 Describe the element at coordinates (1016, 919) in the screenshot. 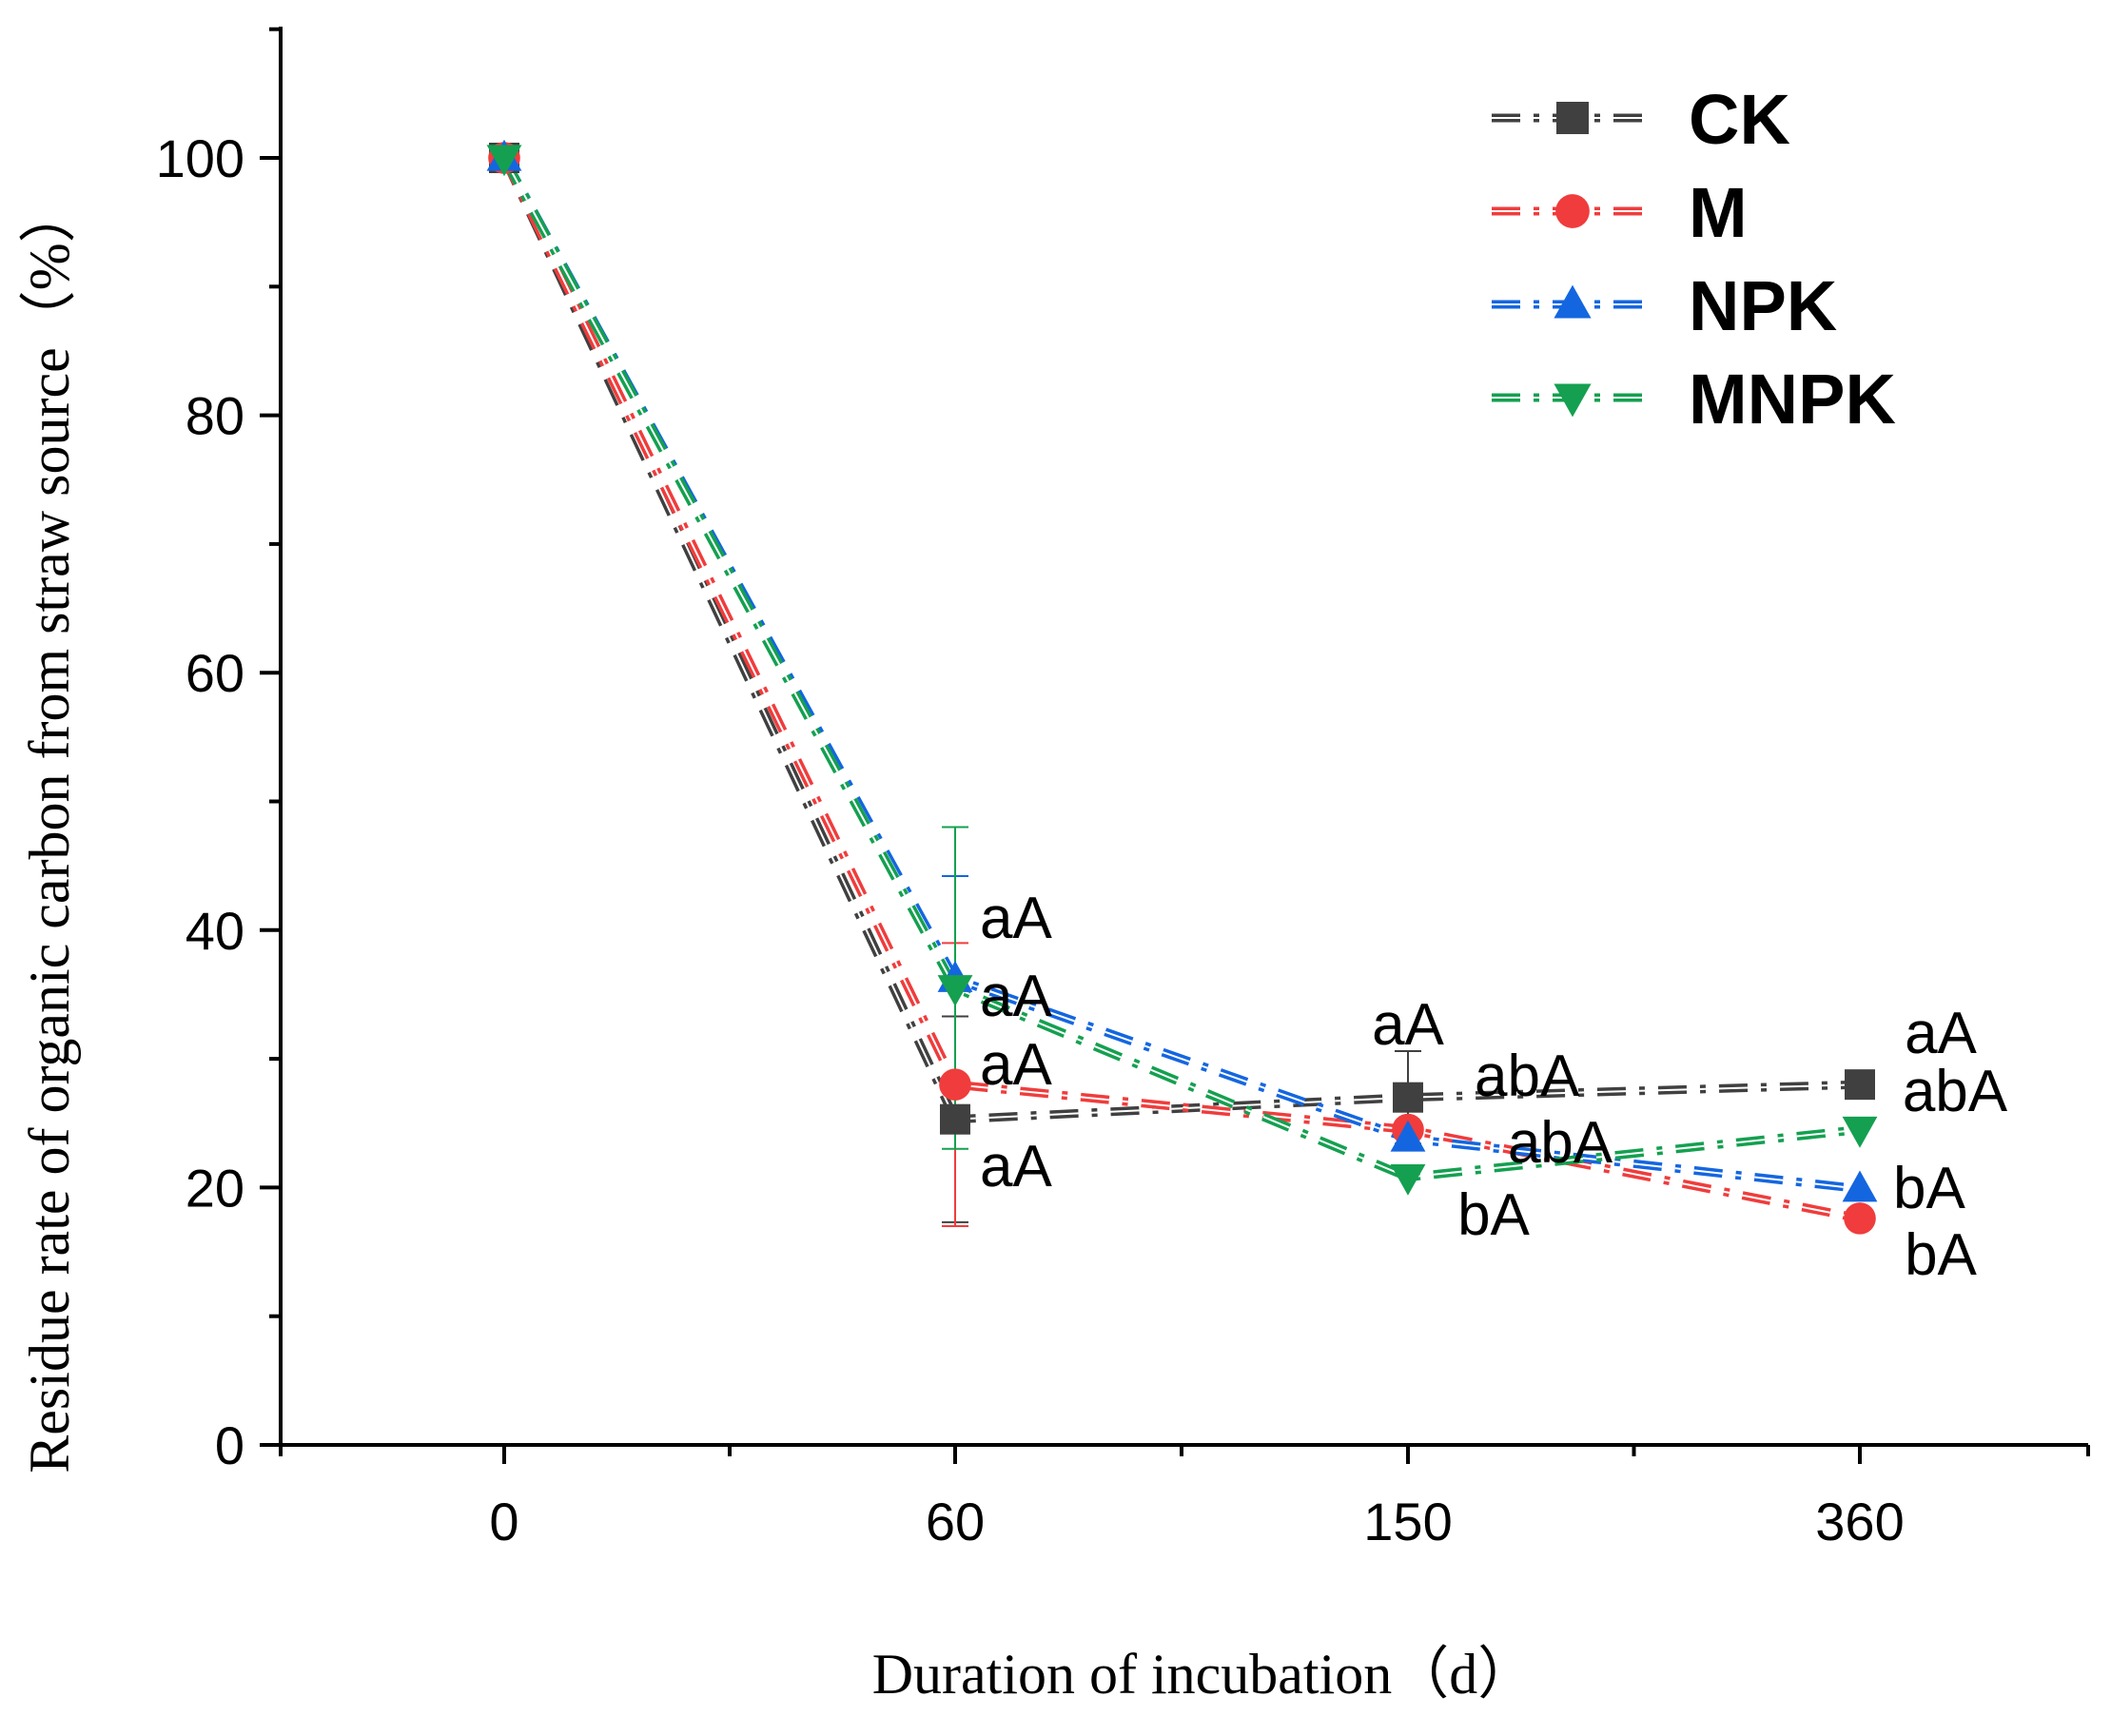

I see `significance-label-npk: aA` at that location.